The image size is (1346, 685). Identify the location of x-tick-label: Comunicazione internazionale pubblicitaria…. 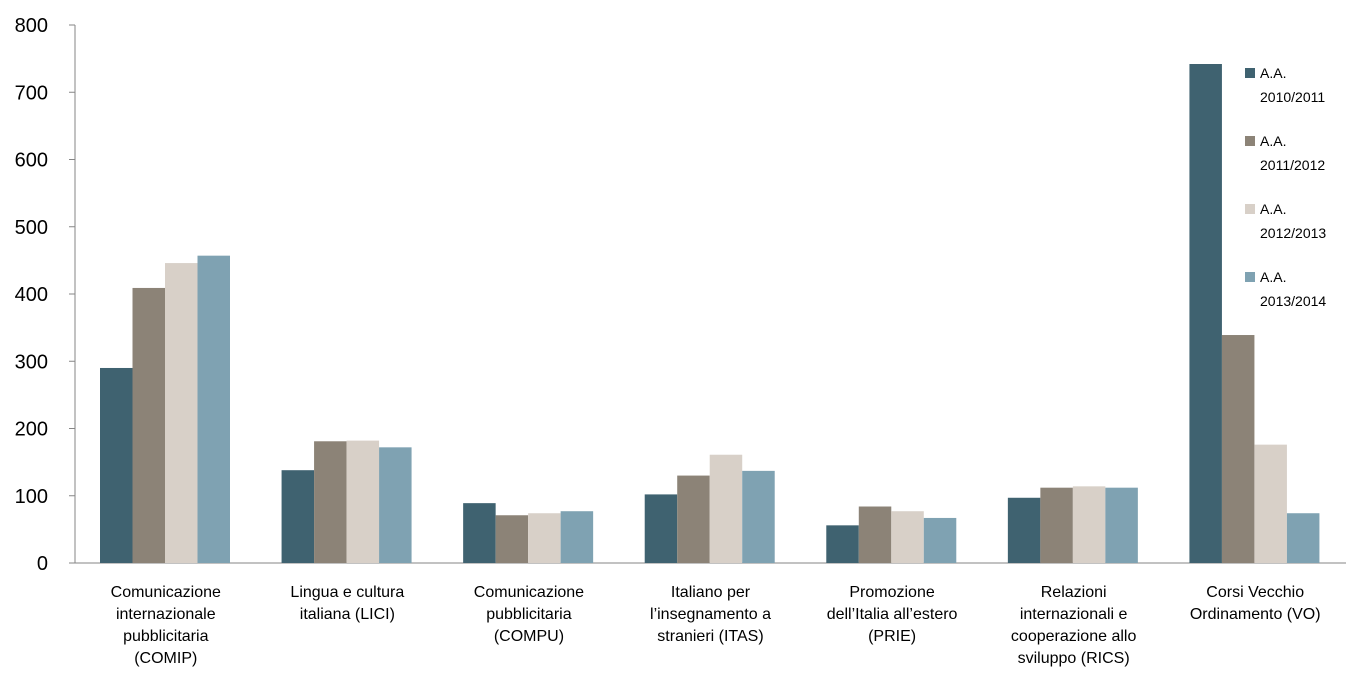
(166, 625).